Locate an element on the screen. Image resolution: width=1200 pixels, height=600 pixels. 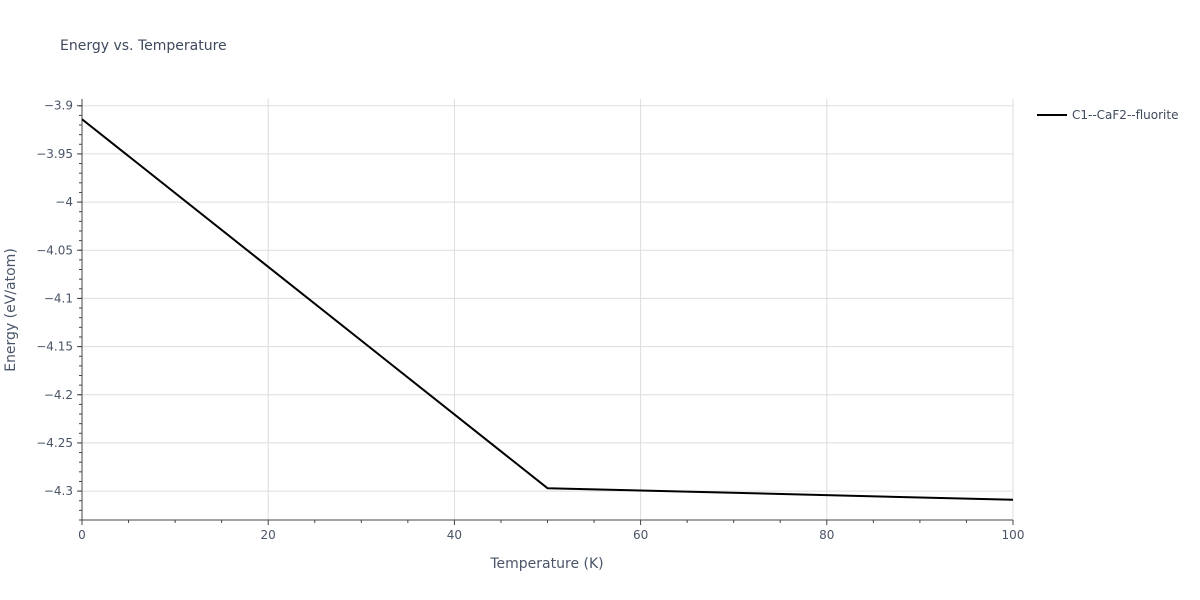
y-tick-label: −4 is located at coordinates (64, 202).